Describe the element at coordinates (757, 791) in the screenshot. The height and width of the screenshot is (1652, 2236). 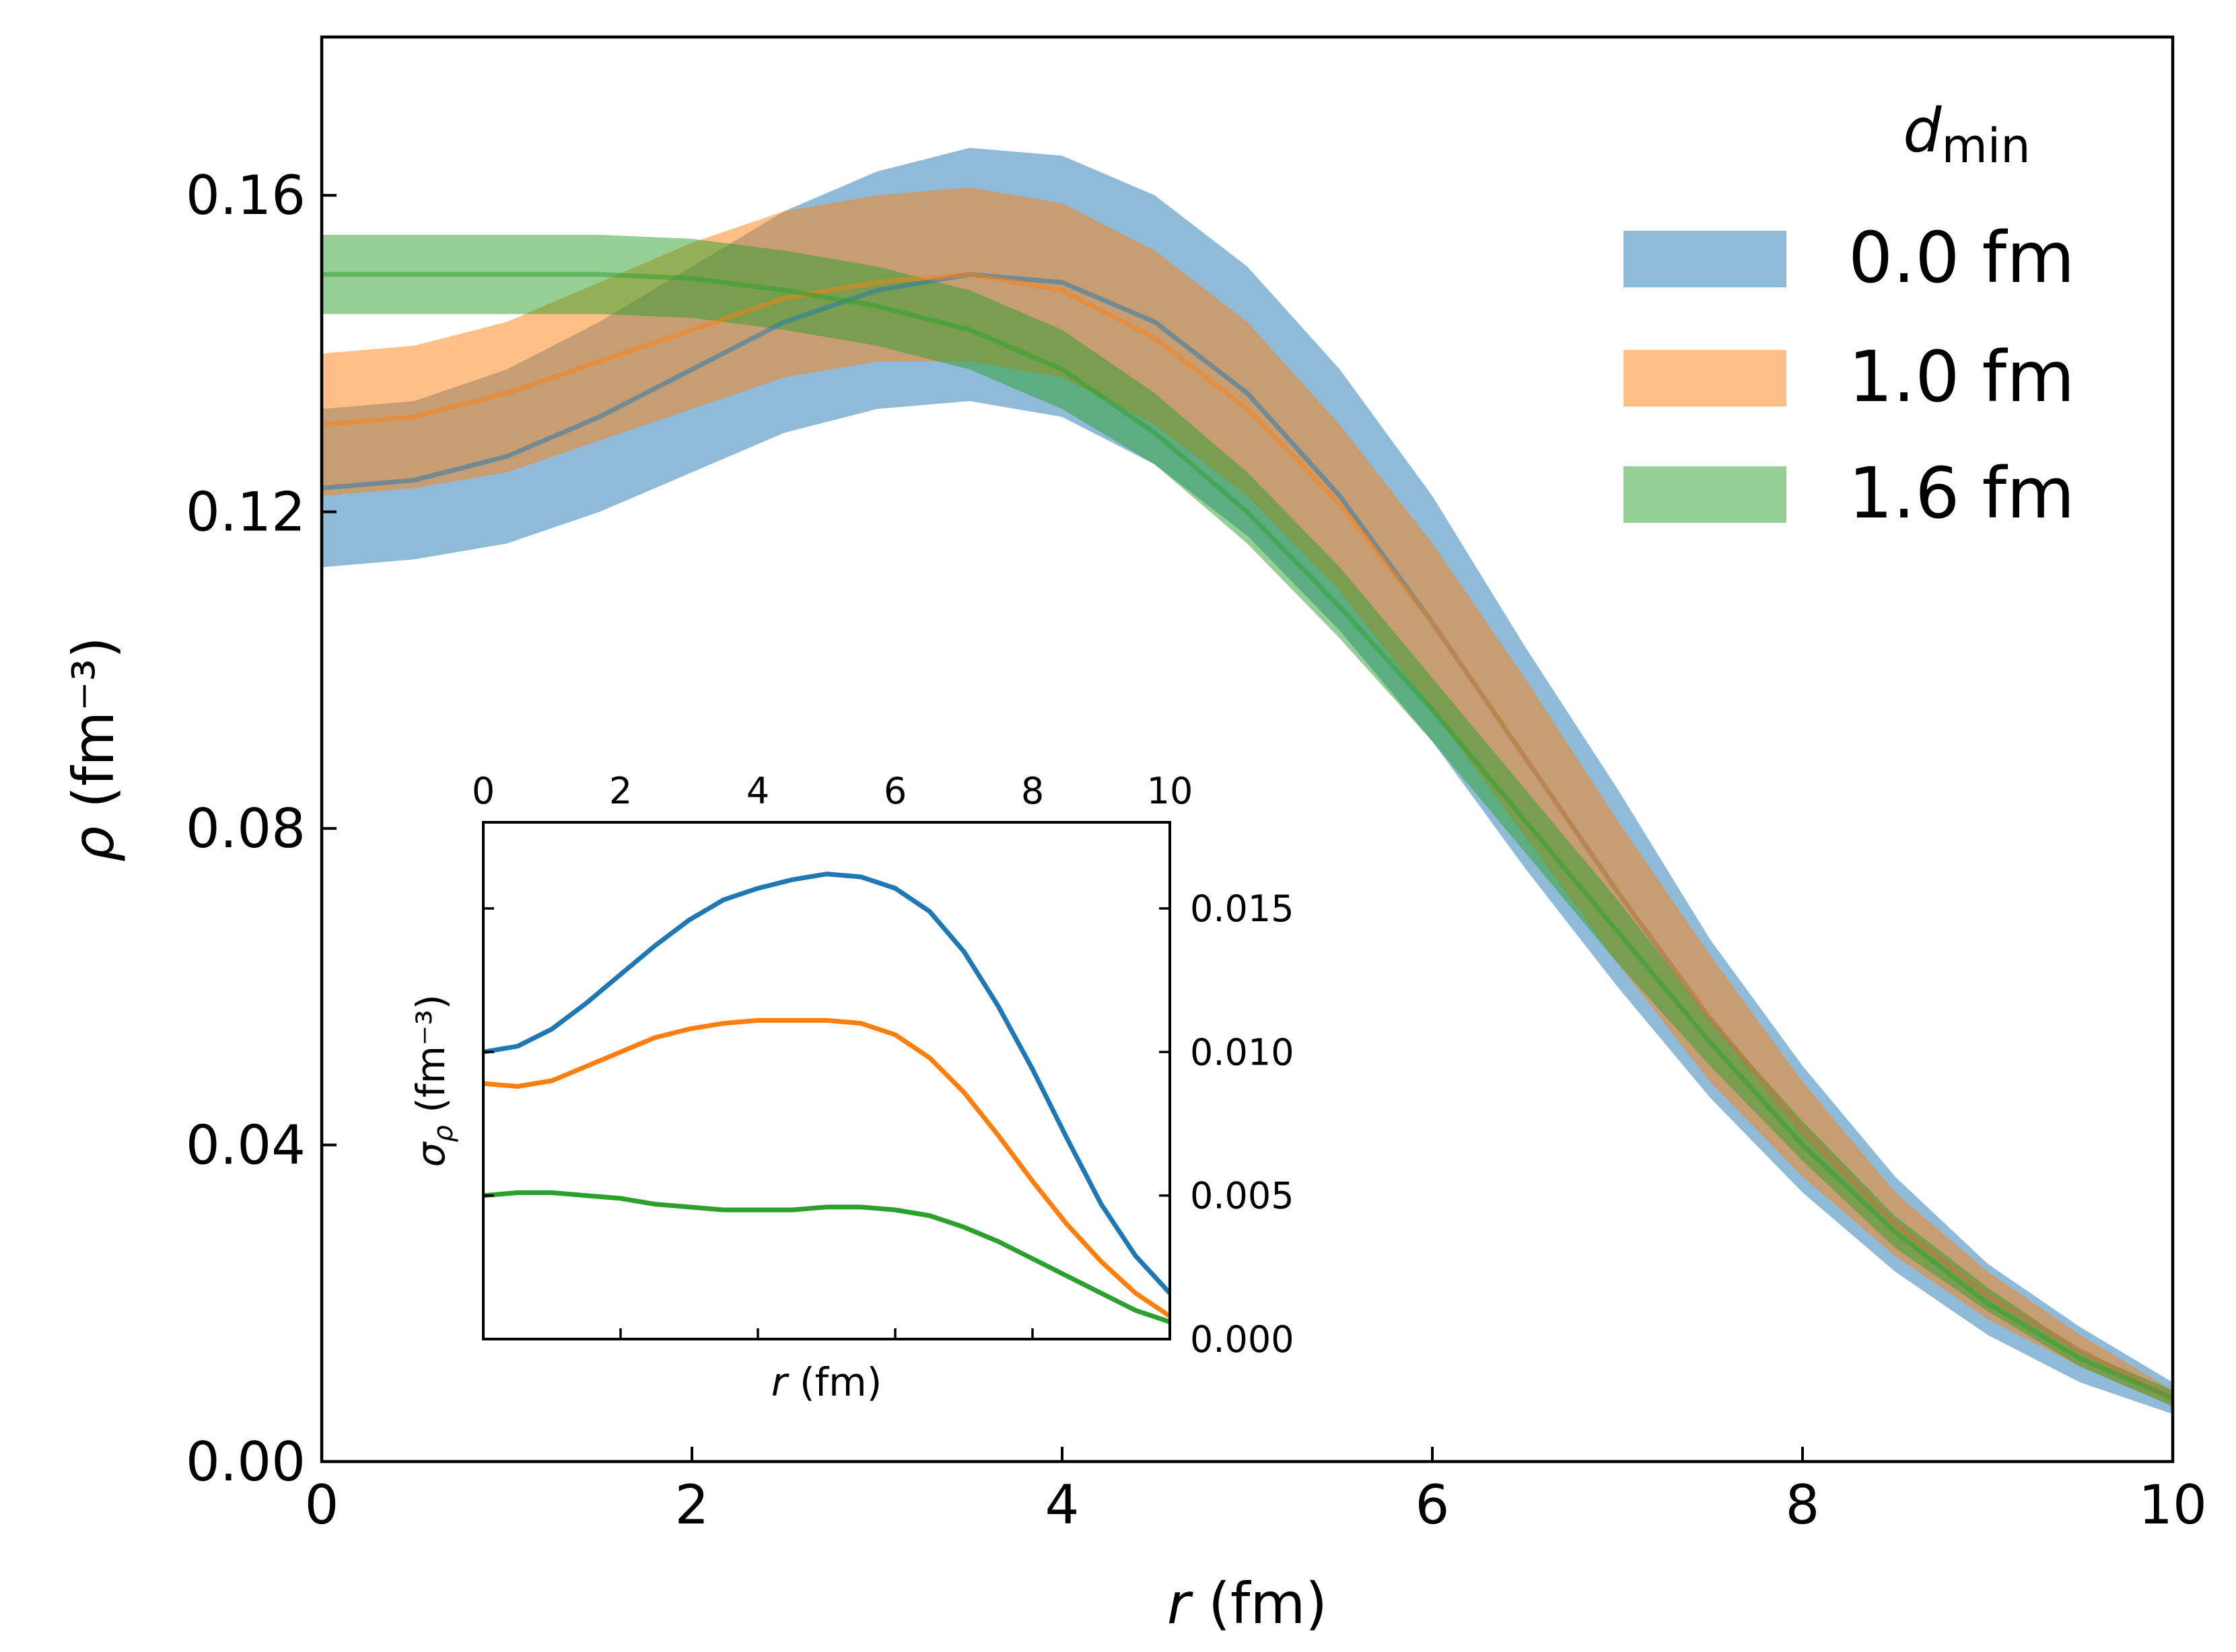
I see `inset-x-tick-label: 4` at that location.